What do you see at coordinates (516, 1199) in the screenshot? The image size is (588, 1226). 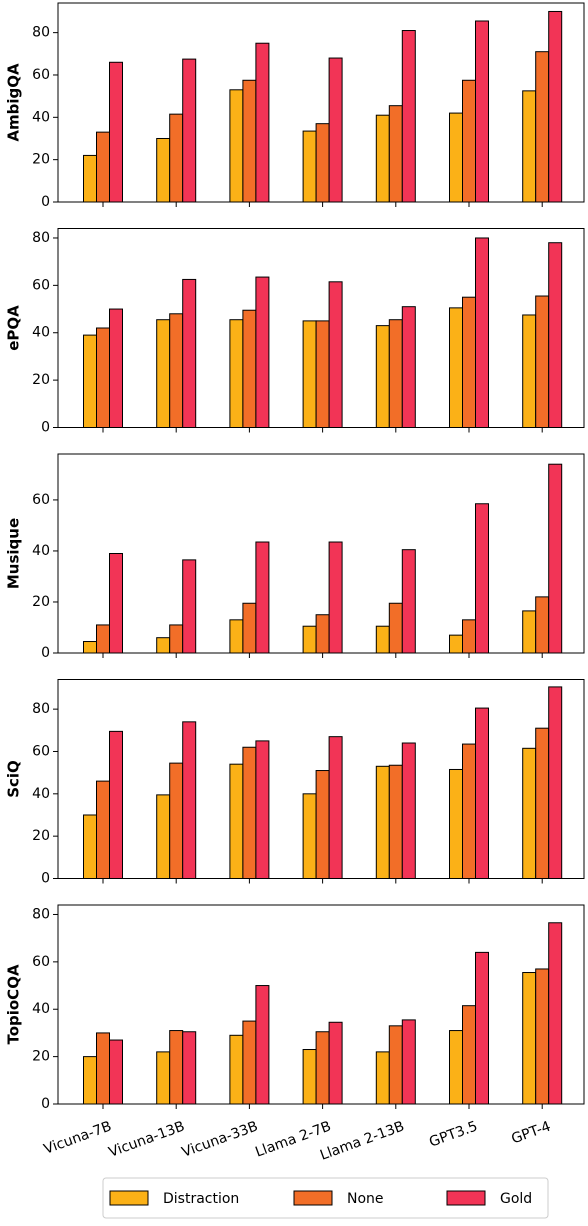 I see `legend-label: Gold` at bounding box center [516, 1199].